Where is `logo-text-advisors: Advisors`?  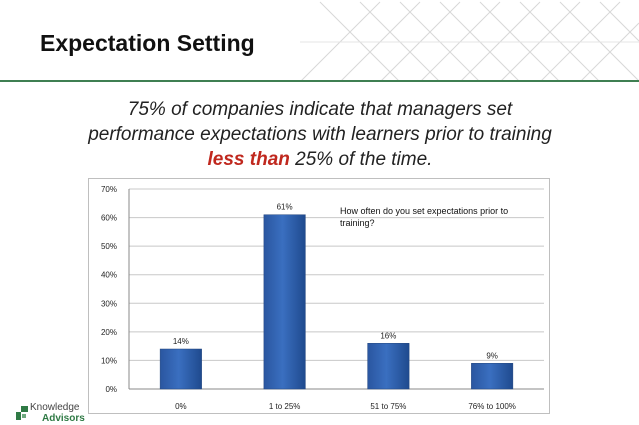
logo-text-advisors: Advisors is located at coordinates (63, 418).